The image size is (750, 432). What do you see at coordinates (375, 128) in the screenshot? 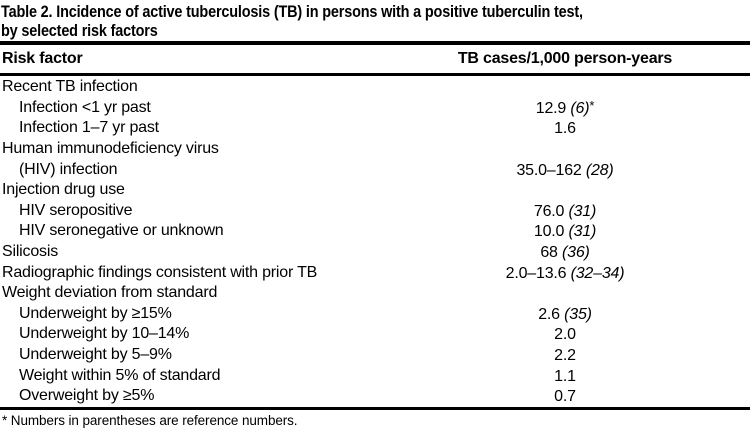
I see `table-row: Infection 1–7 yr past 1.6` at bounding box center [375, 128].